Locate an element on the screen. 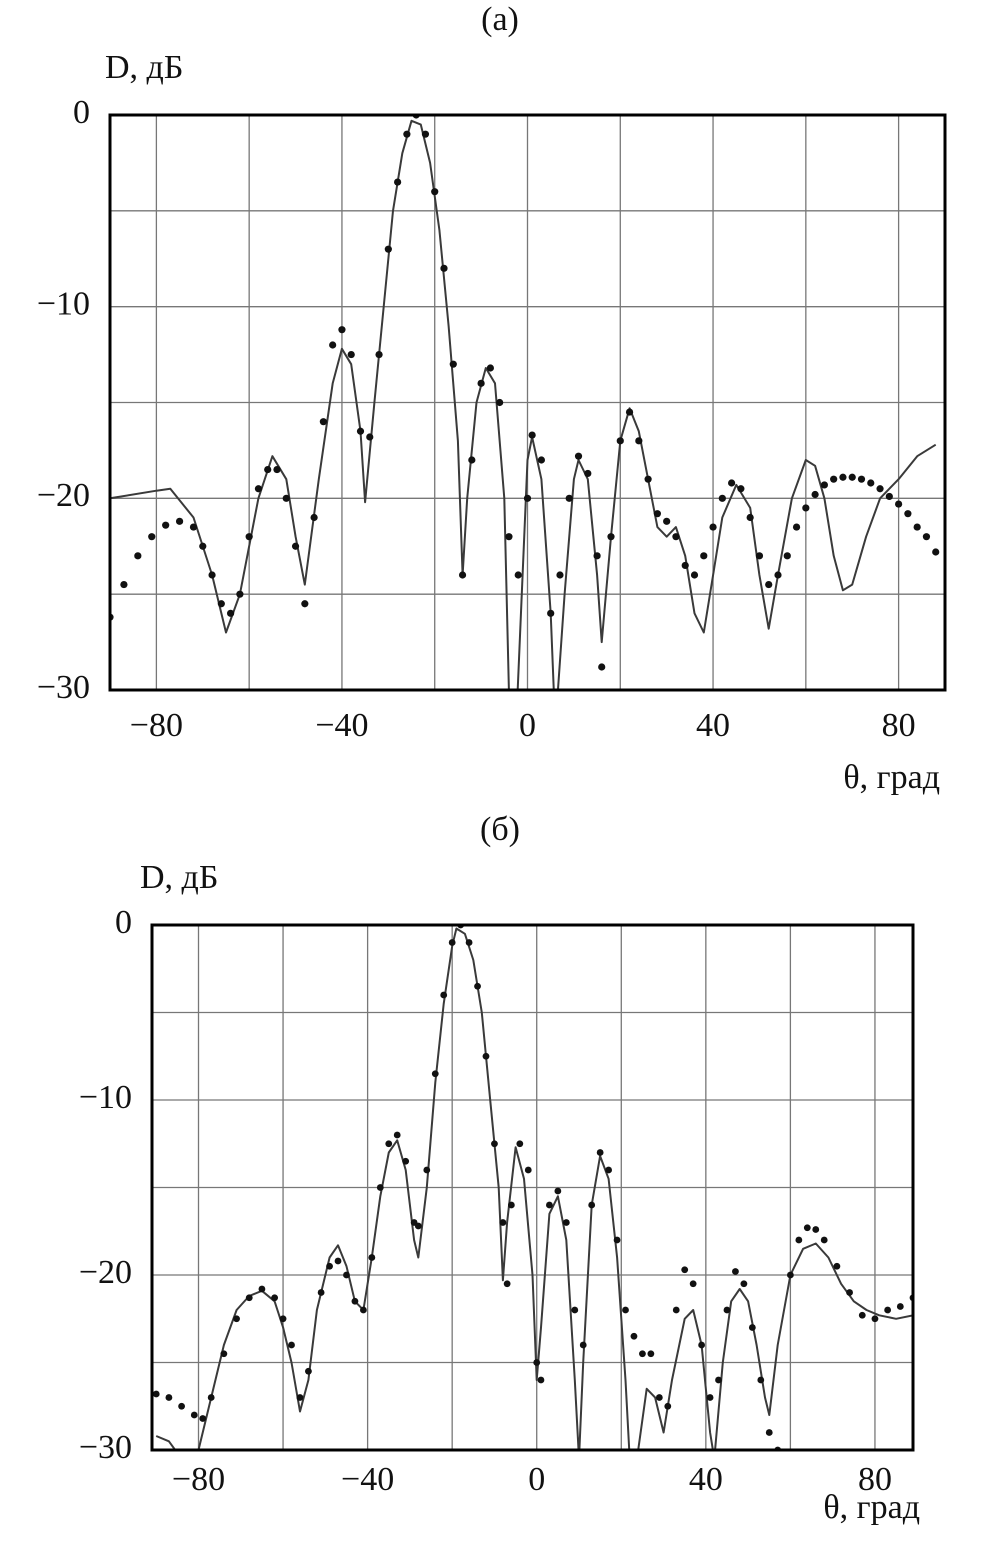 Image resolution: width=1003 pixels, height=1567 pixels. y-tick-label: −10 is located at coordinates (63, 303).